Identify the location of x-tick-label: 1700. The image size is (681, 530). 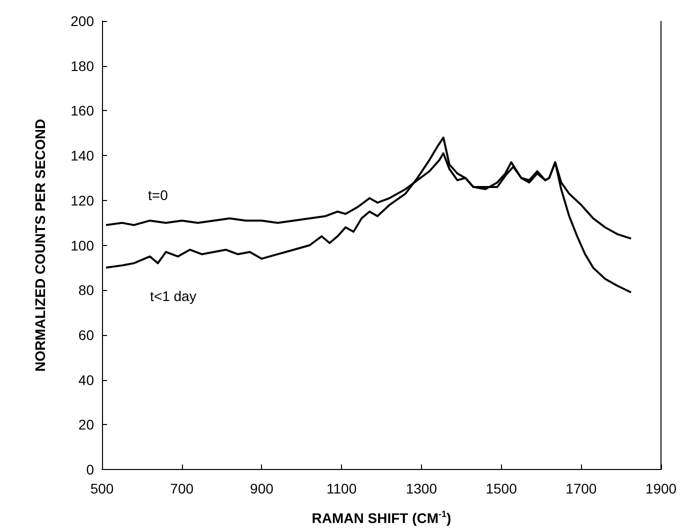
(581, 488).